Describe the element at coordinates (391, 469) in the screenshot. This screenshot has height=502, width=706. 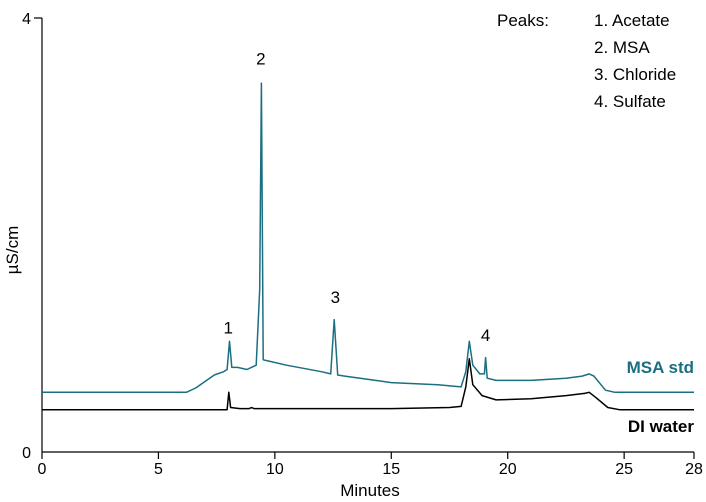
I see `x-tick-label: 15` at that location.